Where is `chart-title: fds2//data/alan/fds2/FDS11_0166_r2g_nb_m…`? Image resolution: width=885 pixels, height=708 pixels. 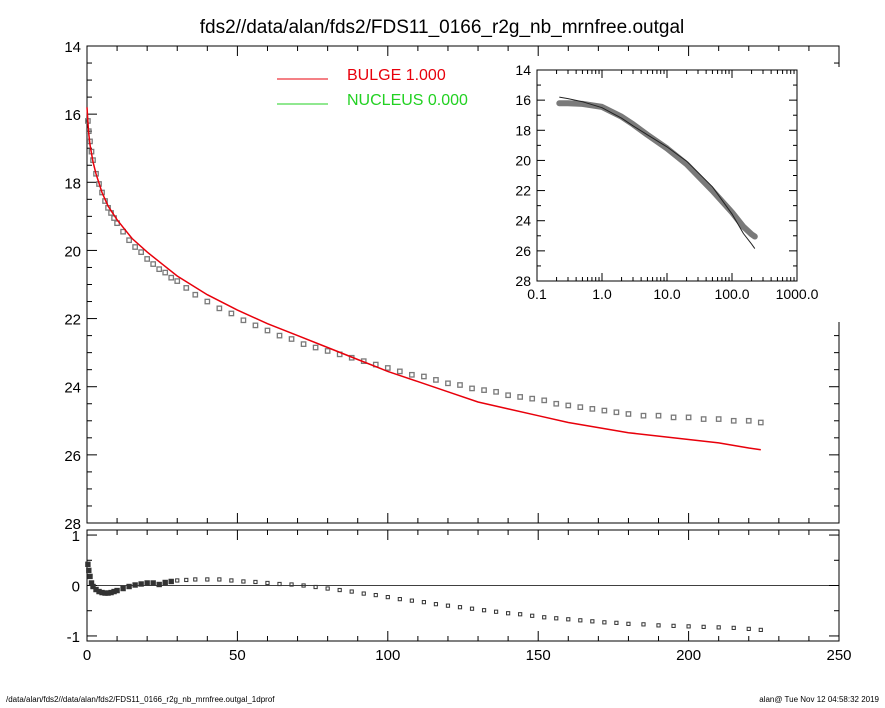 chart-title: fds2//data/alan/fds2/FDS11_0166_r2g_nb_m… is located at coordinates (442, 27).